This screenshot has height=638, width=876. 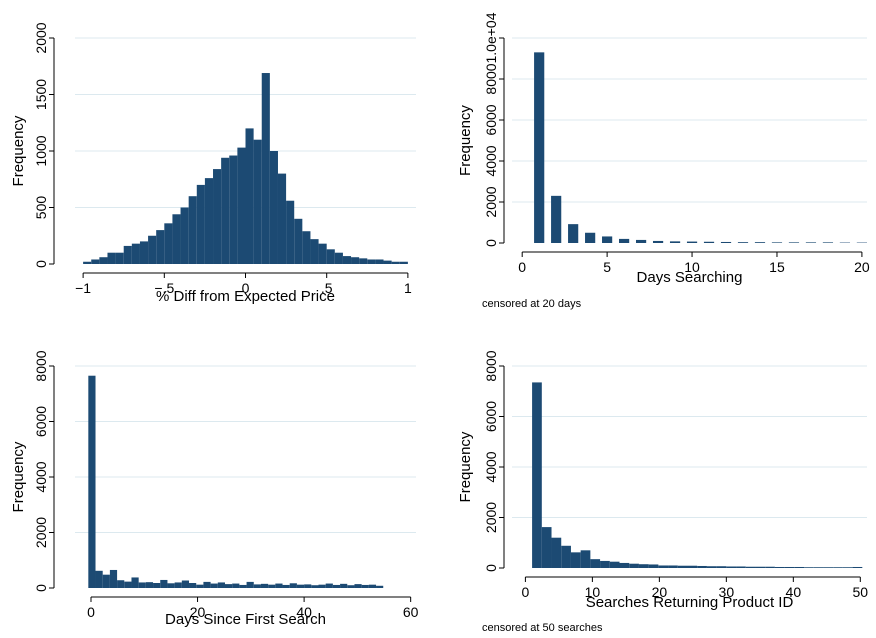 I want to click on x-tick-label: 50, so click(x=861, y=592).